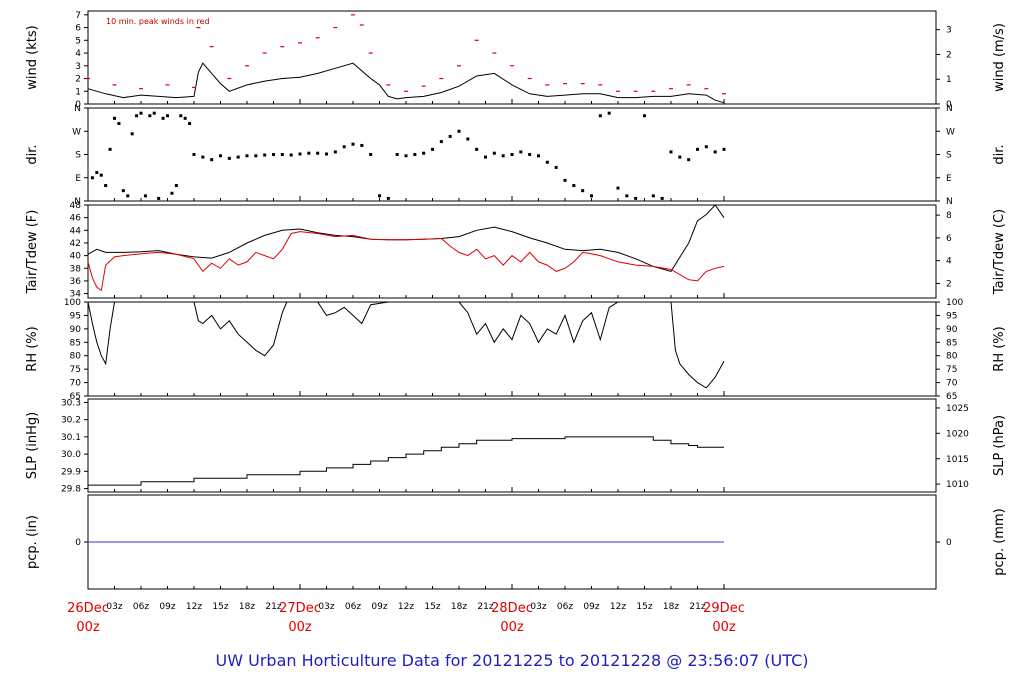  Describe the element at coordinates (76, 282) in the screenshot. I see `y-tick-label: 36` at that location.